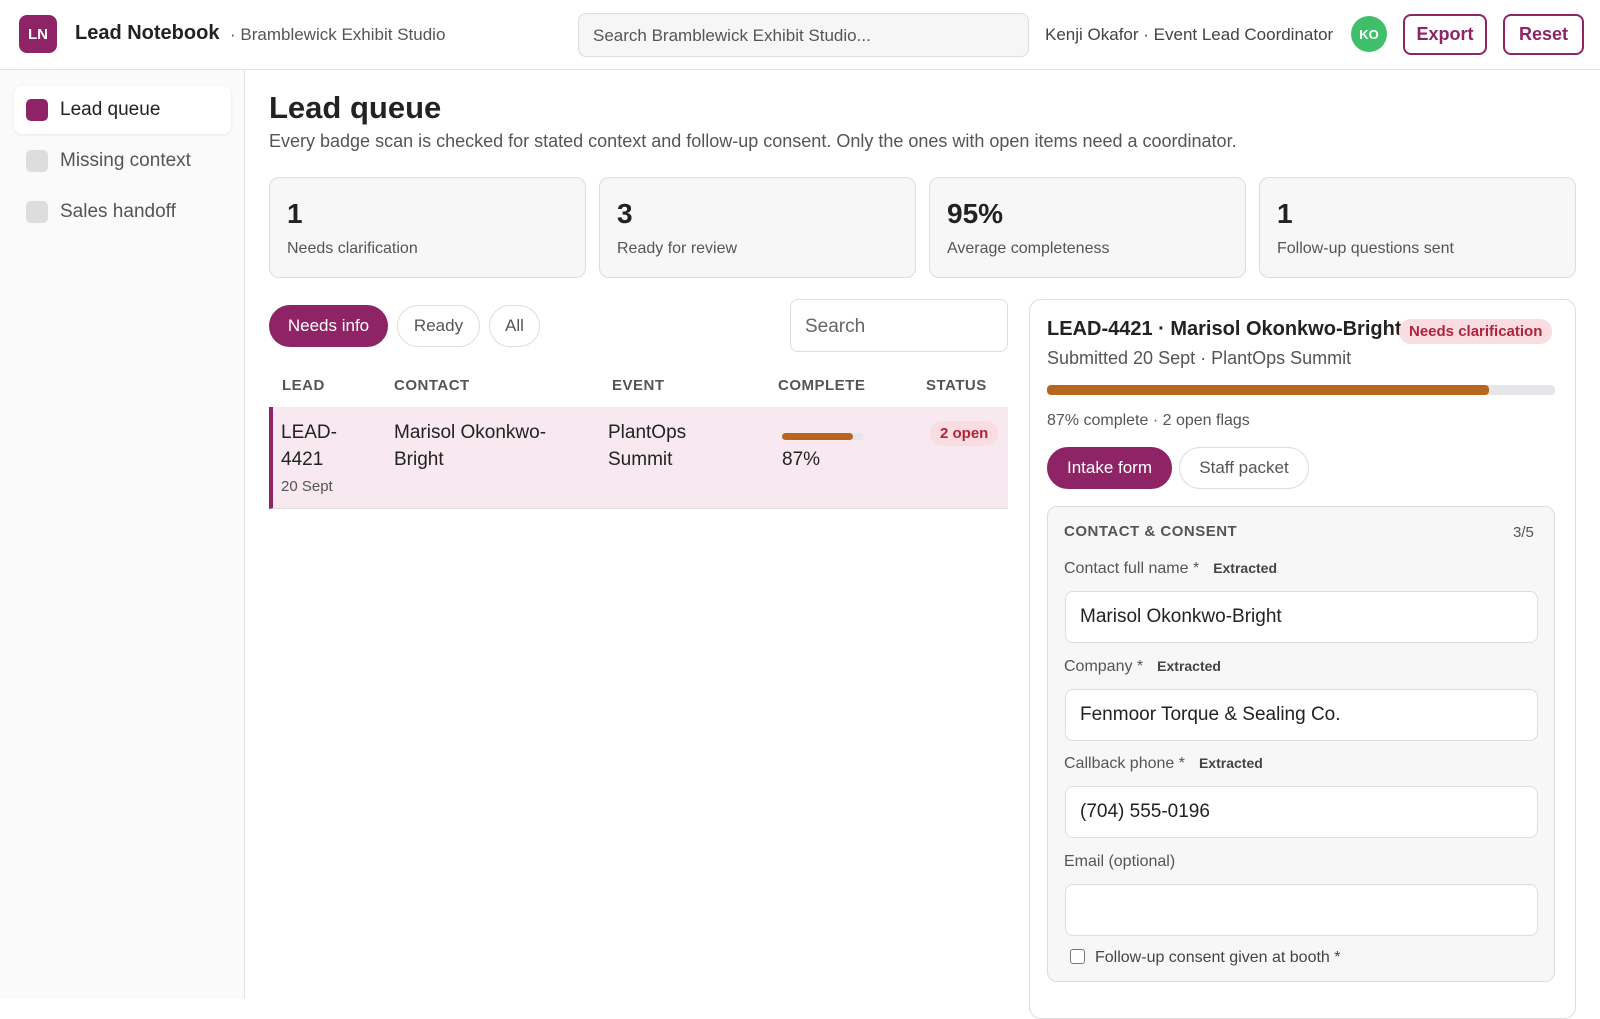 The width and height of the screenshot is (1600, 1019). I want to click on filter-pill: Ready, so click(438, 326).